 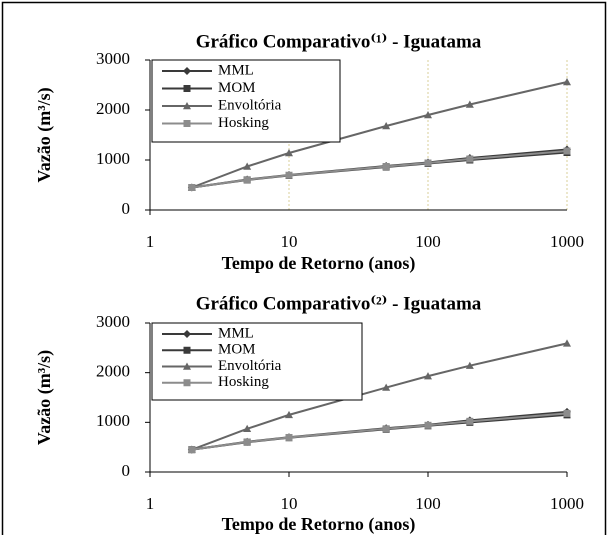 What do you see at coordinates (339, 41) in the screenshot?
I see `chart-title: Gráfico Comparativo⁽¹⁾ - Iguatama` at bounding box center [339, 41].